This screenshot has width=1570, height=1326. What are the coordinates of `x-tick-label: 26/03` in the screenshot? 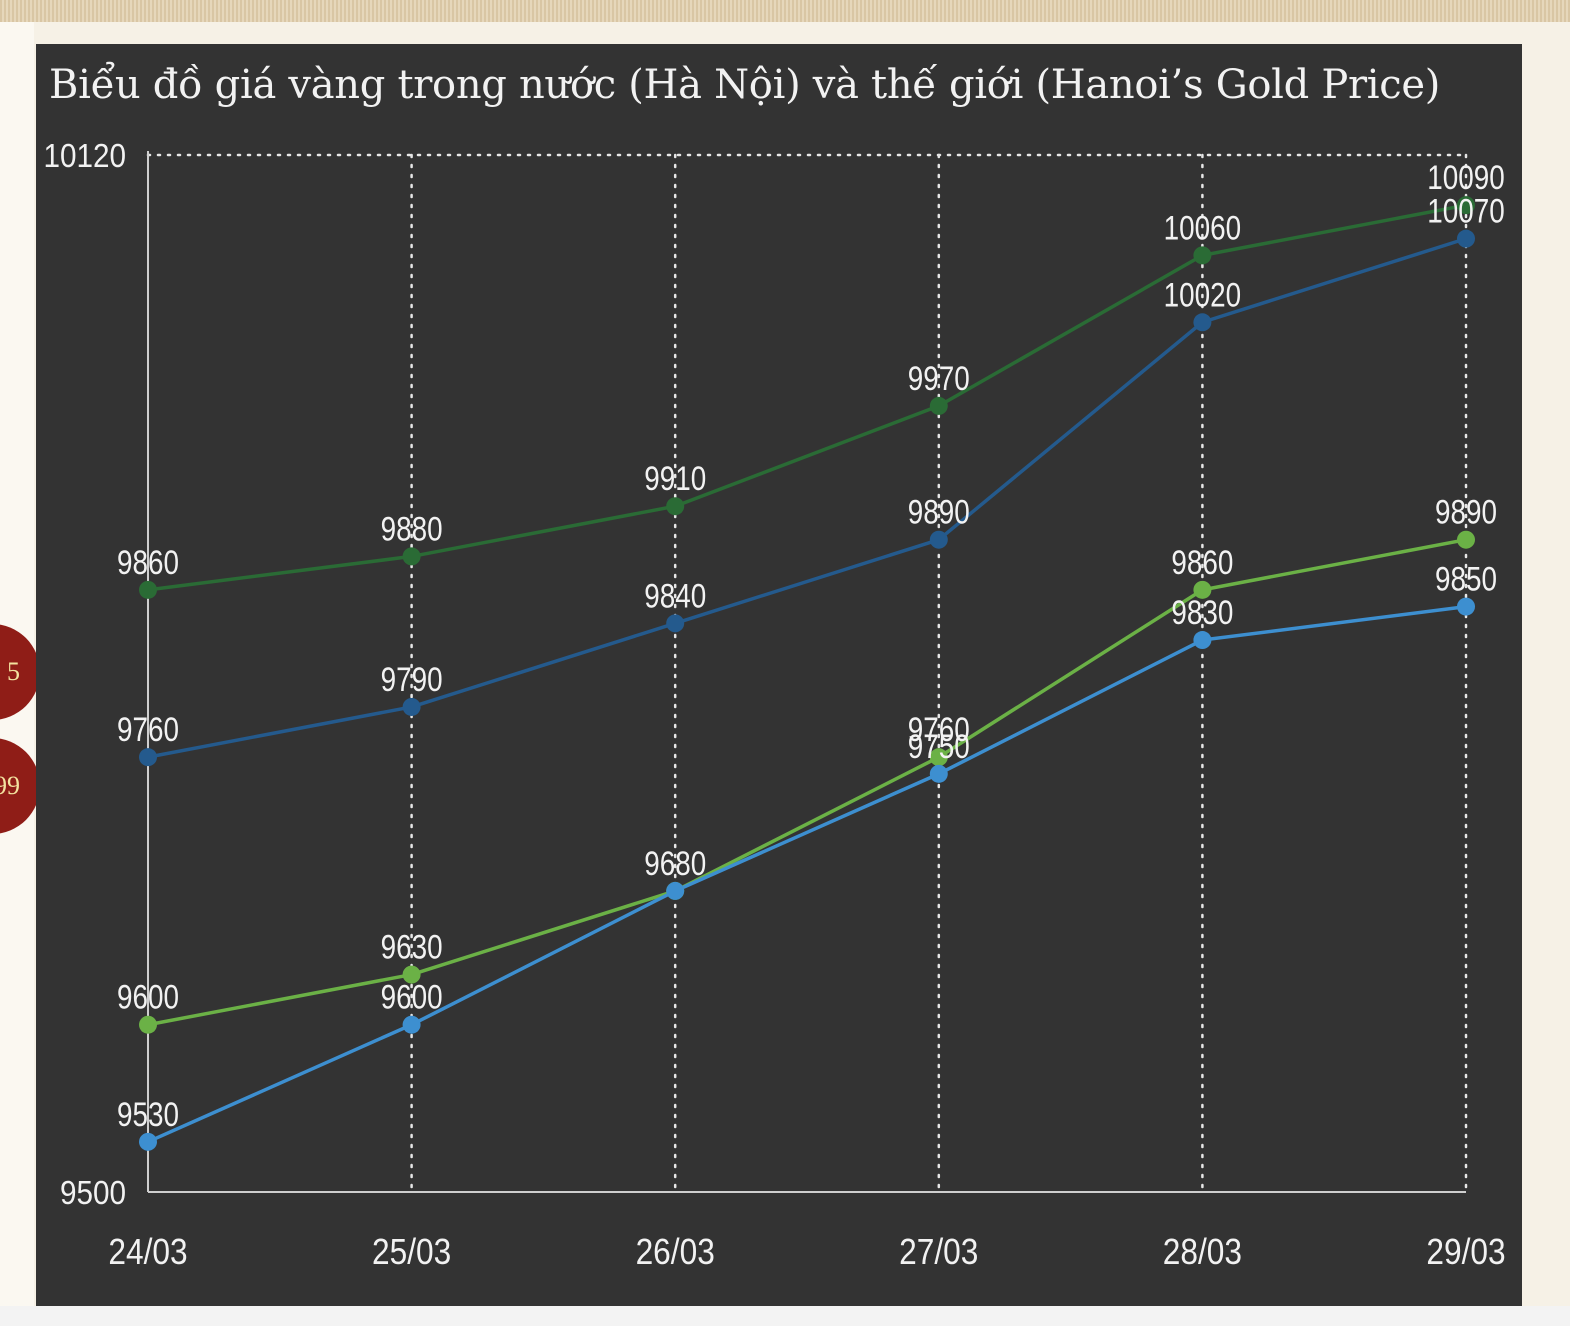 It's located at (675, 1252).